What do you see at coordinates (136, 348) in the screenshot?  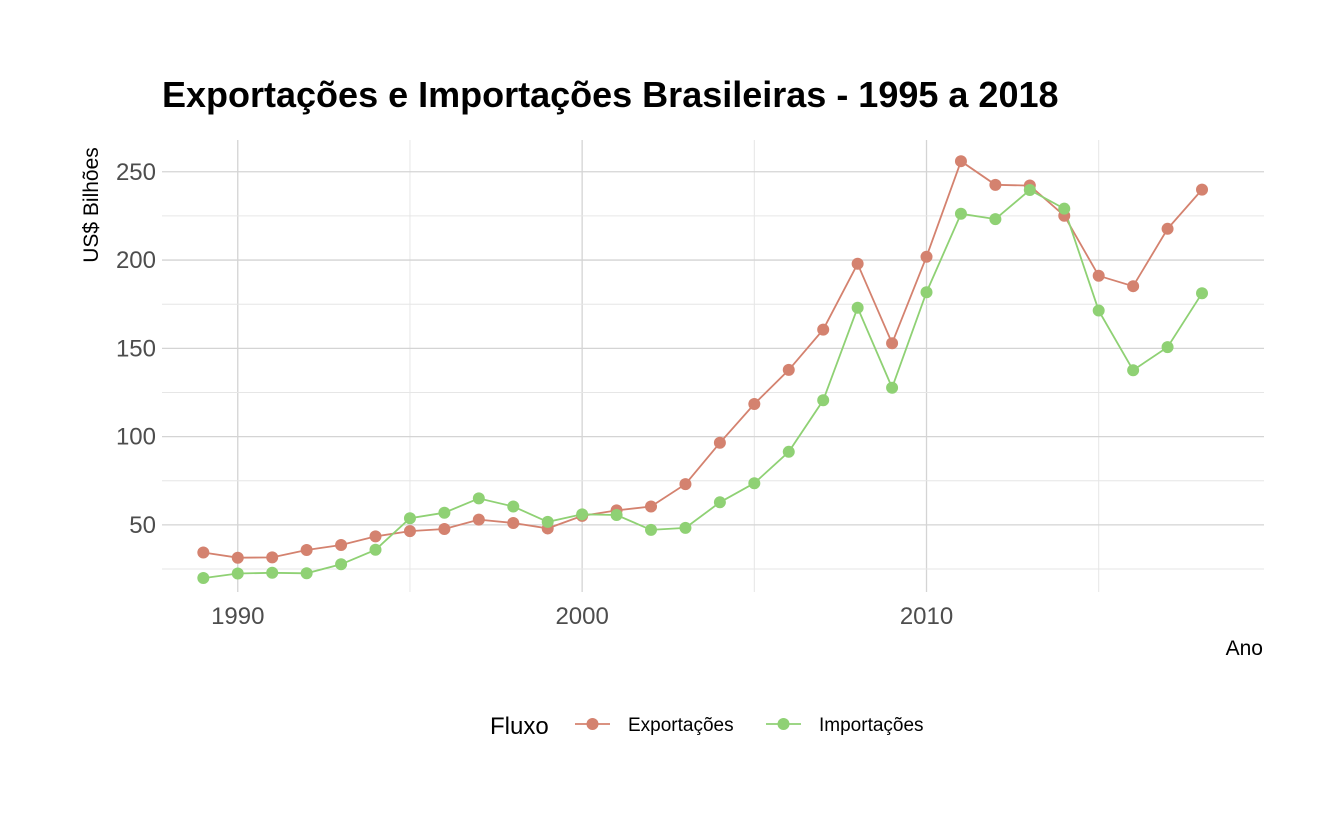 I see `y-tick-label: 150` at bounding box center [136, 348].